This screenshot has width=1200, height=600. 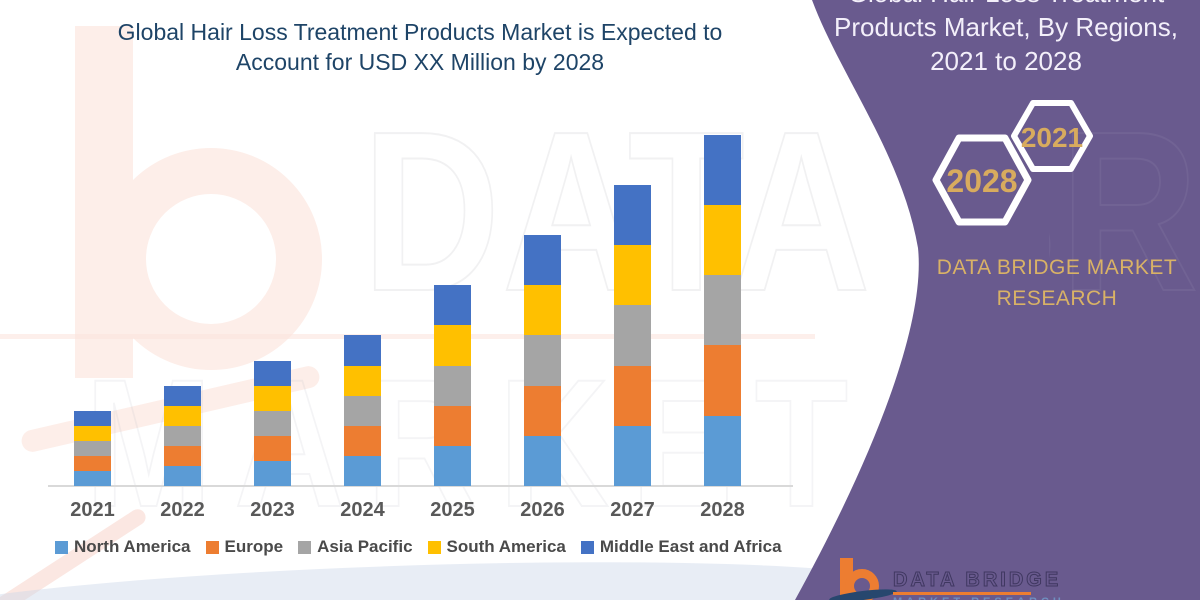 I want to click on legend-label: Middle East and Africa, so click(x=690, y=546).